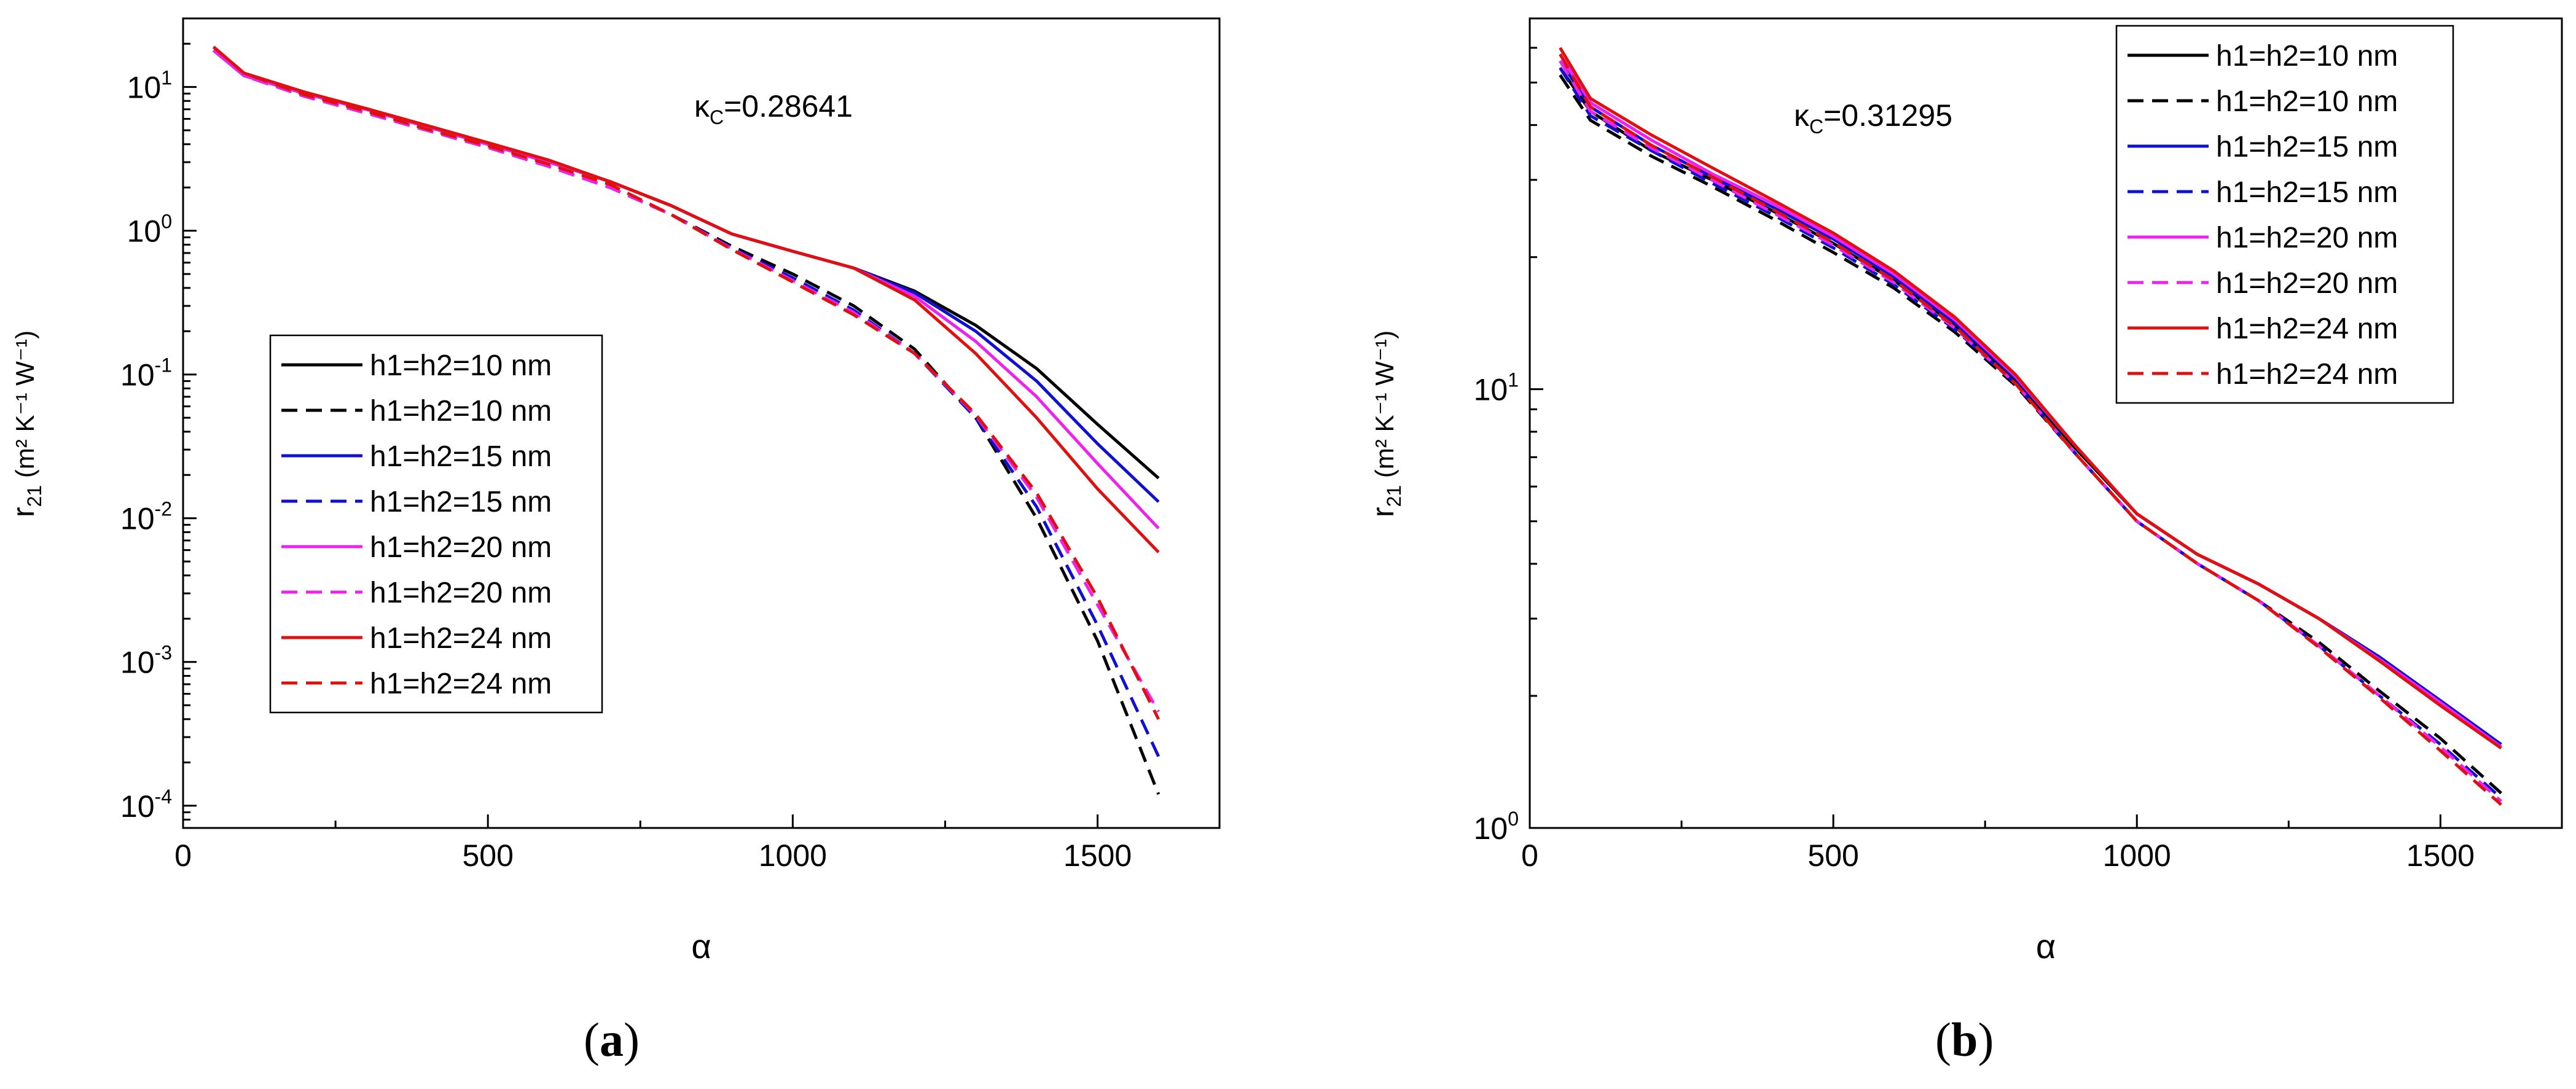  I want to click on panel-a-y-tick-label: 10⁻², so click(146, 517).